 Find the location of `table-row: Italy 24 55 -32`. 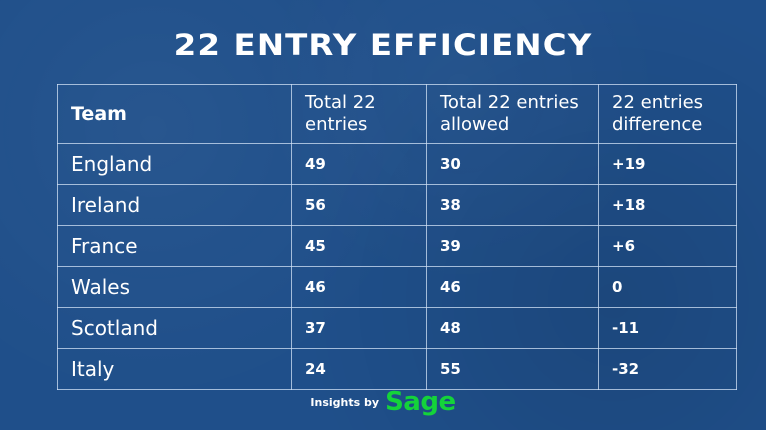

table-row: Italy 24 55 -32 is located at coordinates (397, 369).